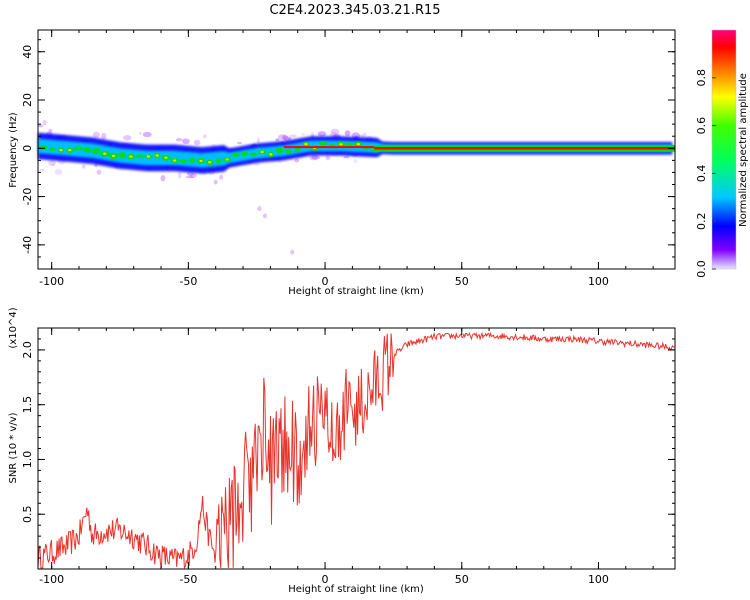  Describe the element at coordinates (598, 579) in the screenshot. I see `x-tick-label: 100` at that location.